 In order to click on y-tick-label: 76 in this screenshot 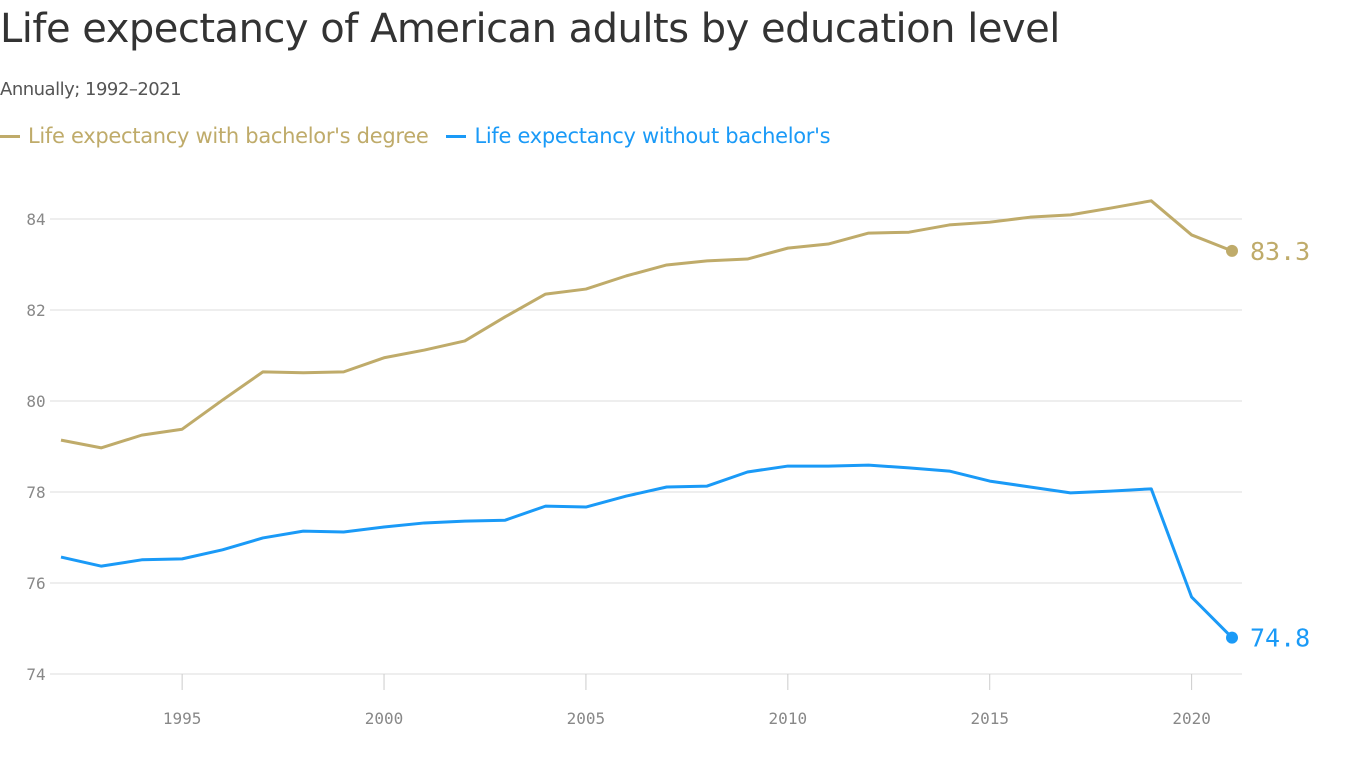, I will do `click(35, 583)`.